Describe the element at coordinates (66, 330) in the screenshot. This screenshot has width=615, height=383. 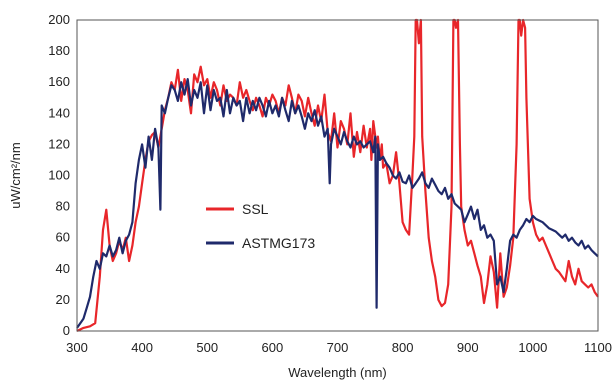
I see `y-tick-label: 0` at that location.